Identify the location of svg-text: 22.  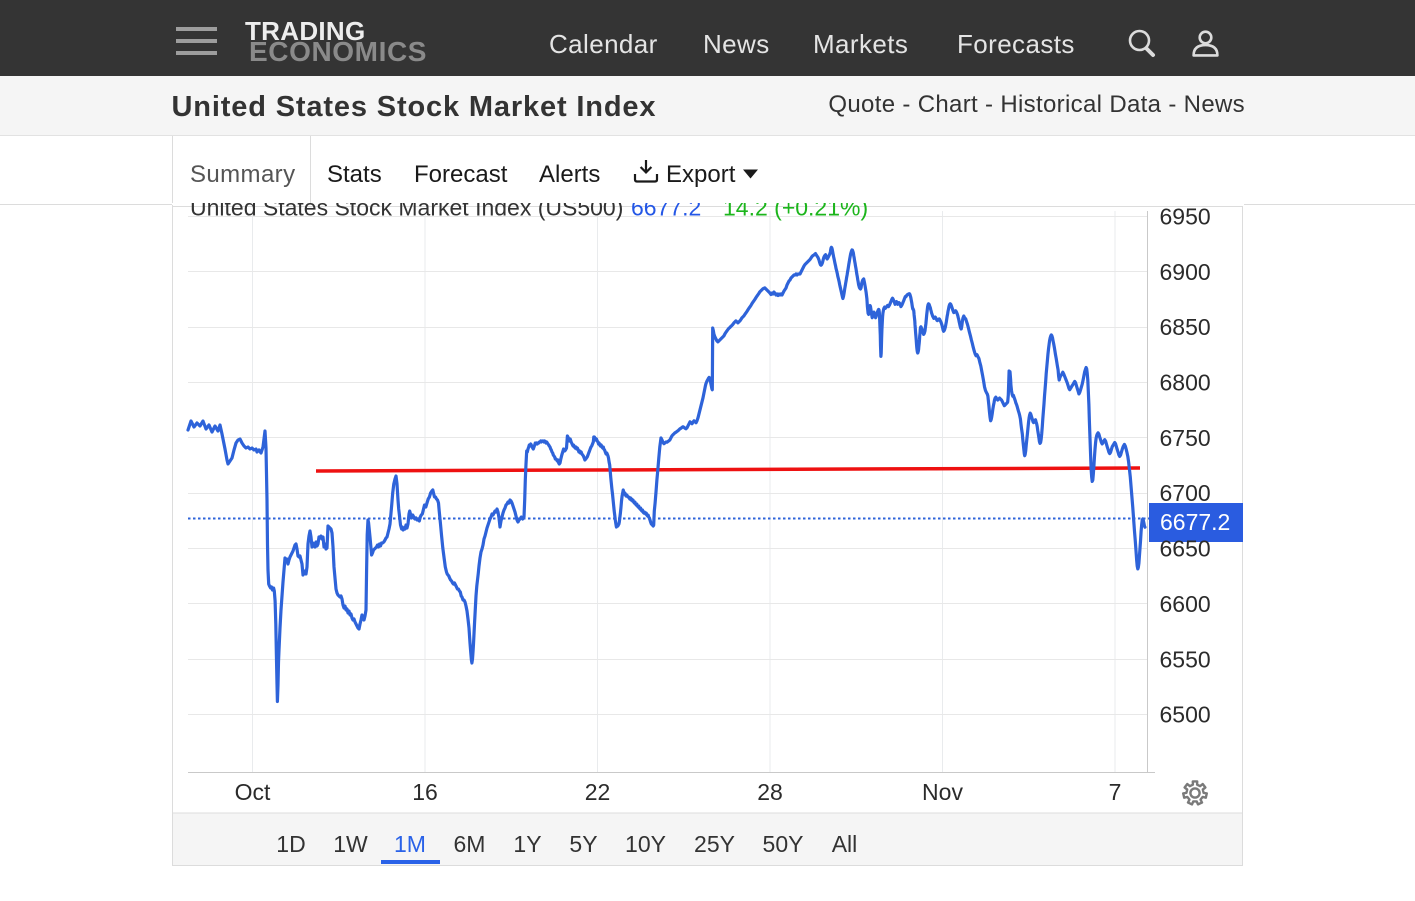
(598, 792).